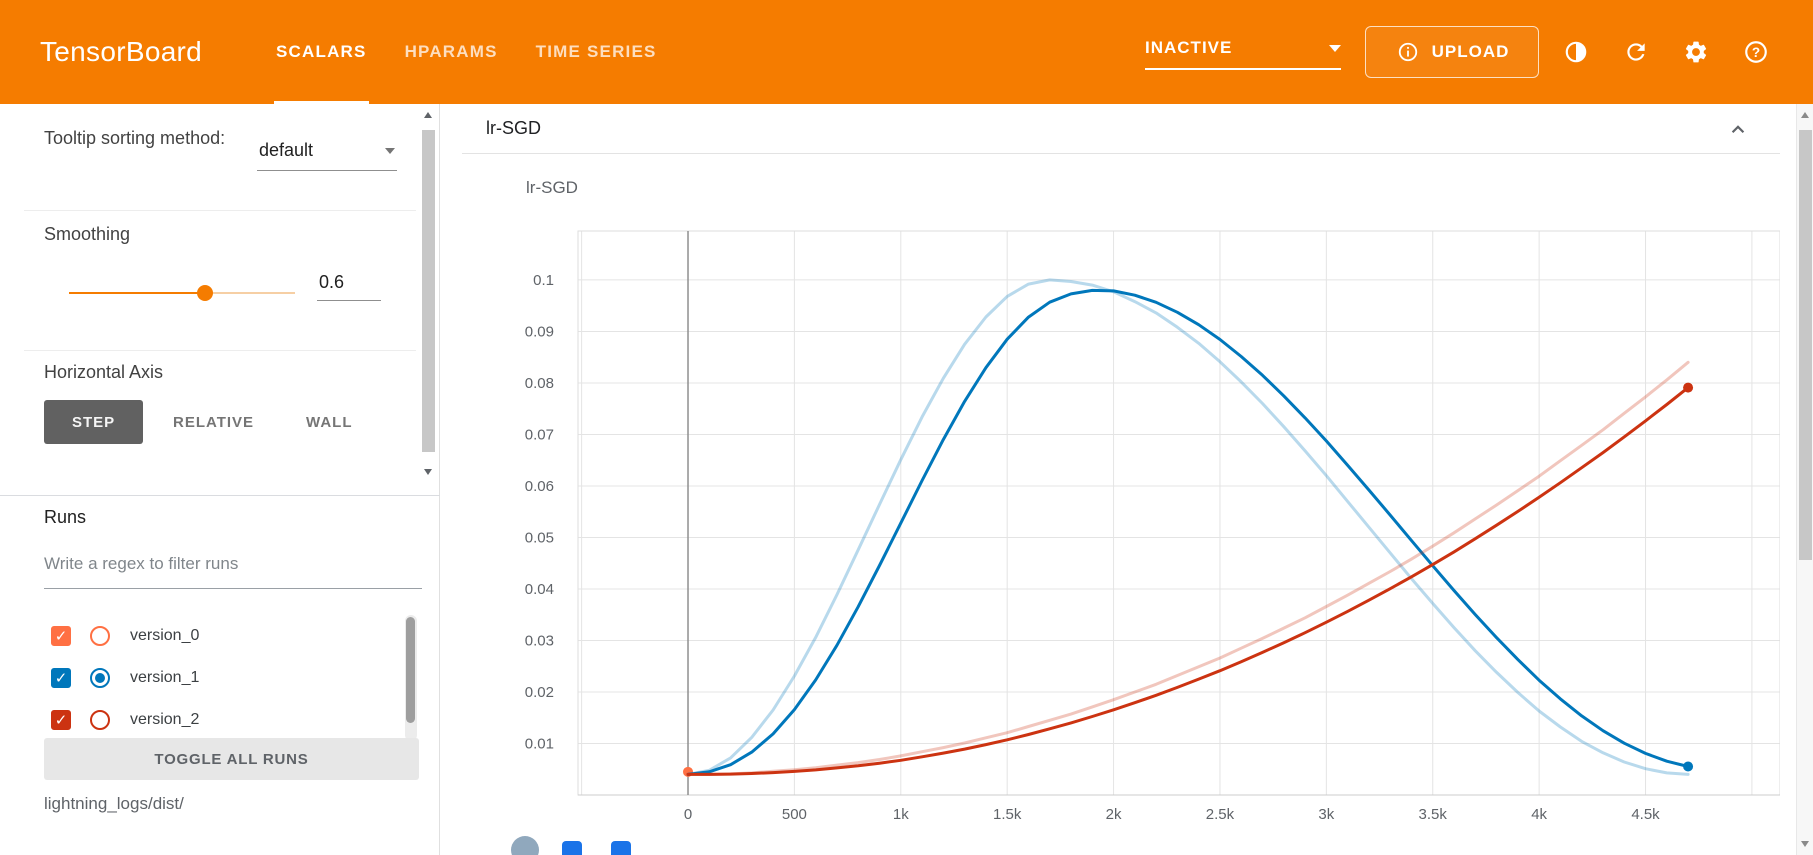 This screenshot has width=1813, height=855. I want to click on run-label: version_1, so click(165, 677).